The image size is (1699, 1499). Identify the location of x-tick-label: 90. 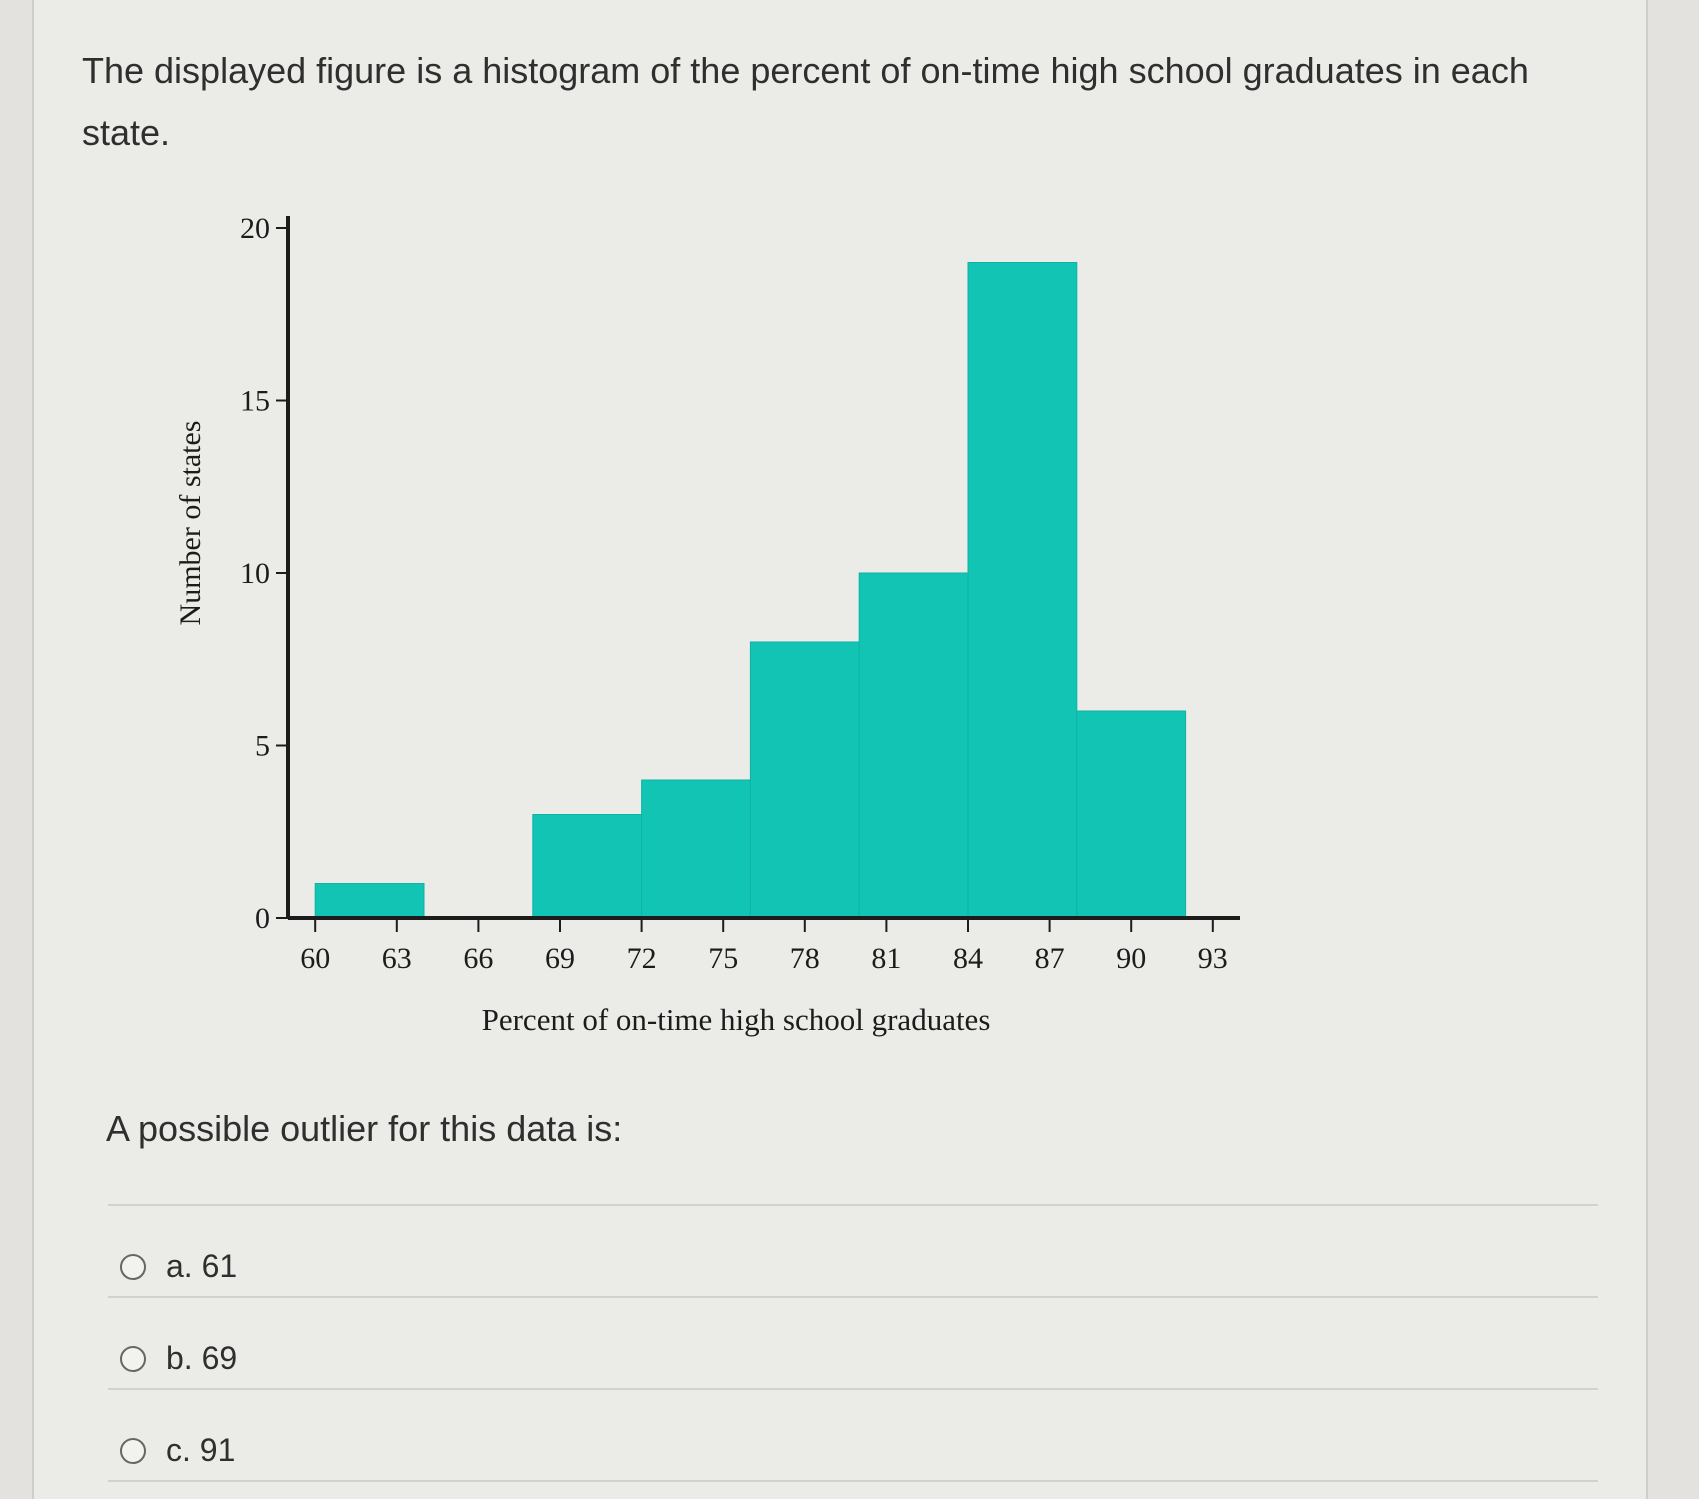
(1131, 958).